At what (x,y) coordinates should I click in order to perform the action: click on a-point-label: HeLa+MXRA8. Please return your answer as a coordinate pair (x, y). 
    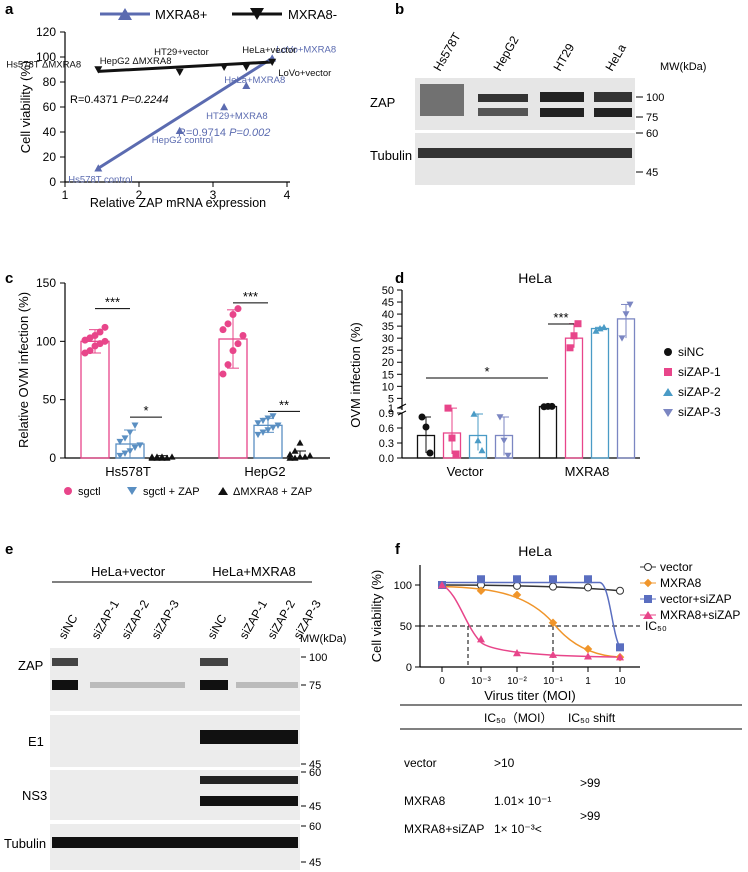
    Looking at the image, I should click on (254, 80).